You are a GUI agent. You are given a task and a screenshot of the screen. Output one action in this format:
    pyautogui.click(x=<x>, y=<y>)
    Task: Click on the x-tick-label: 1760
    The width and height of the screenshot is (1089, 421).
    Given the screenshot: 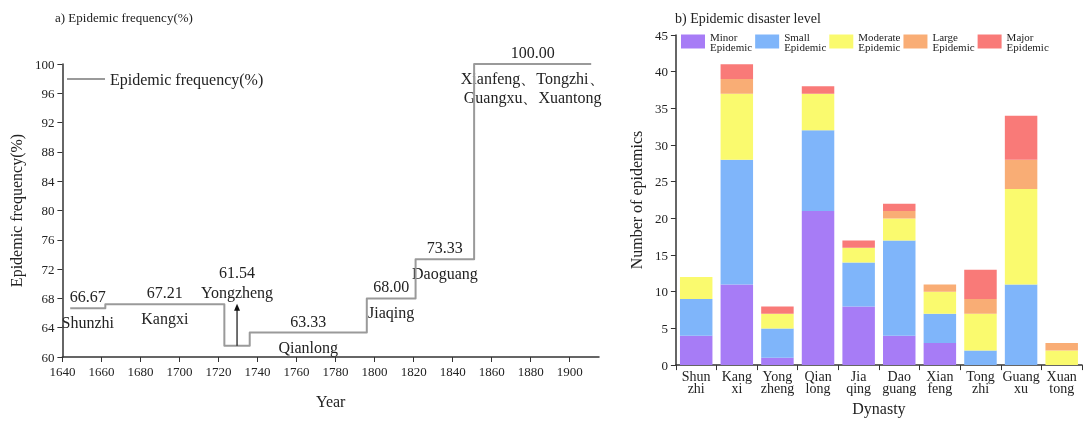 What is the action you would take?
    pyautogui.click(x=296, y=371)
    